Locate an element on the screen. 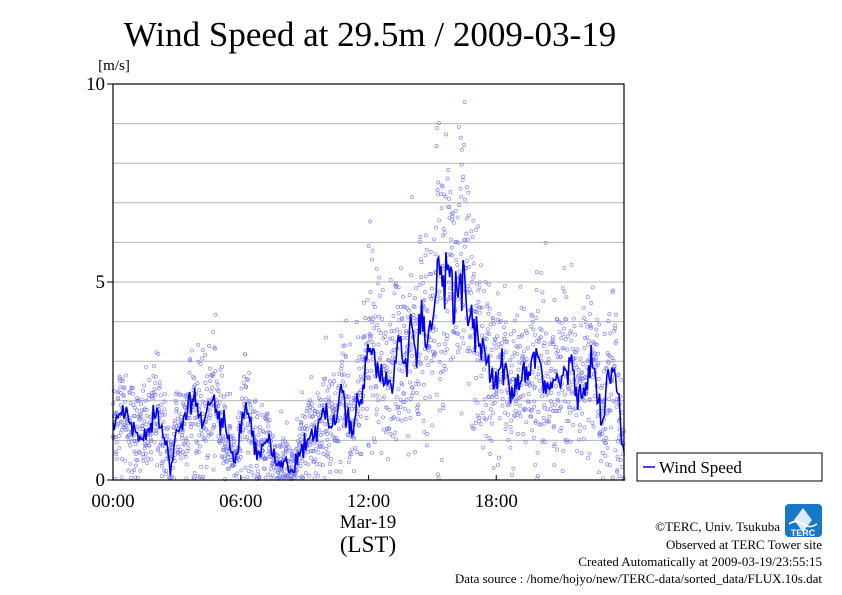 The width and height of the screenshot is (842, 595). y-axis-ticks: 0 5 10 is located at coordinates (99, 282).